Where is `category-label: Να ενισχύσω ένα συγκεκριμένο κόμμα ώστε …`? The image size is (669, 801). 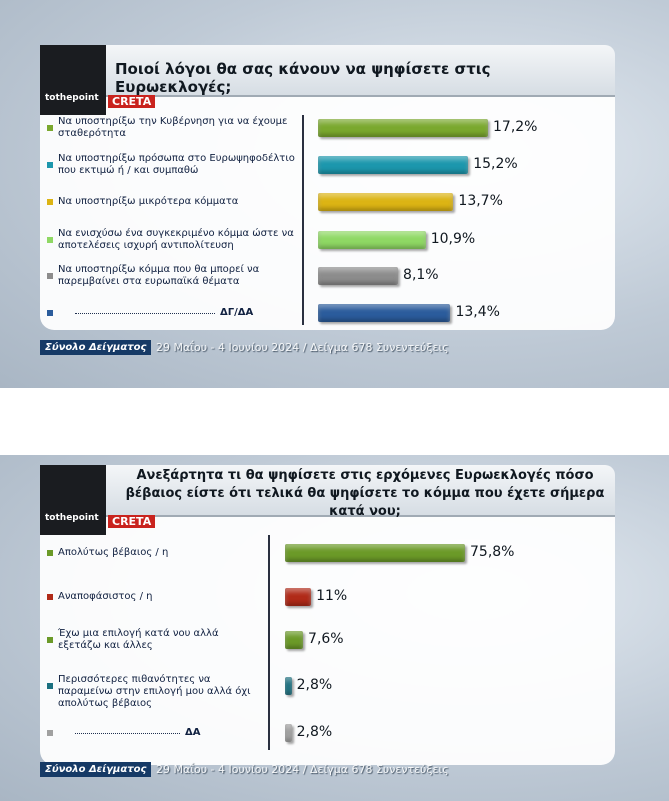
category-label: Να ενισχύσω ένα συγκεκριμένο κόμμα ώστε … is located at coordinates (176, 239).